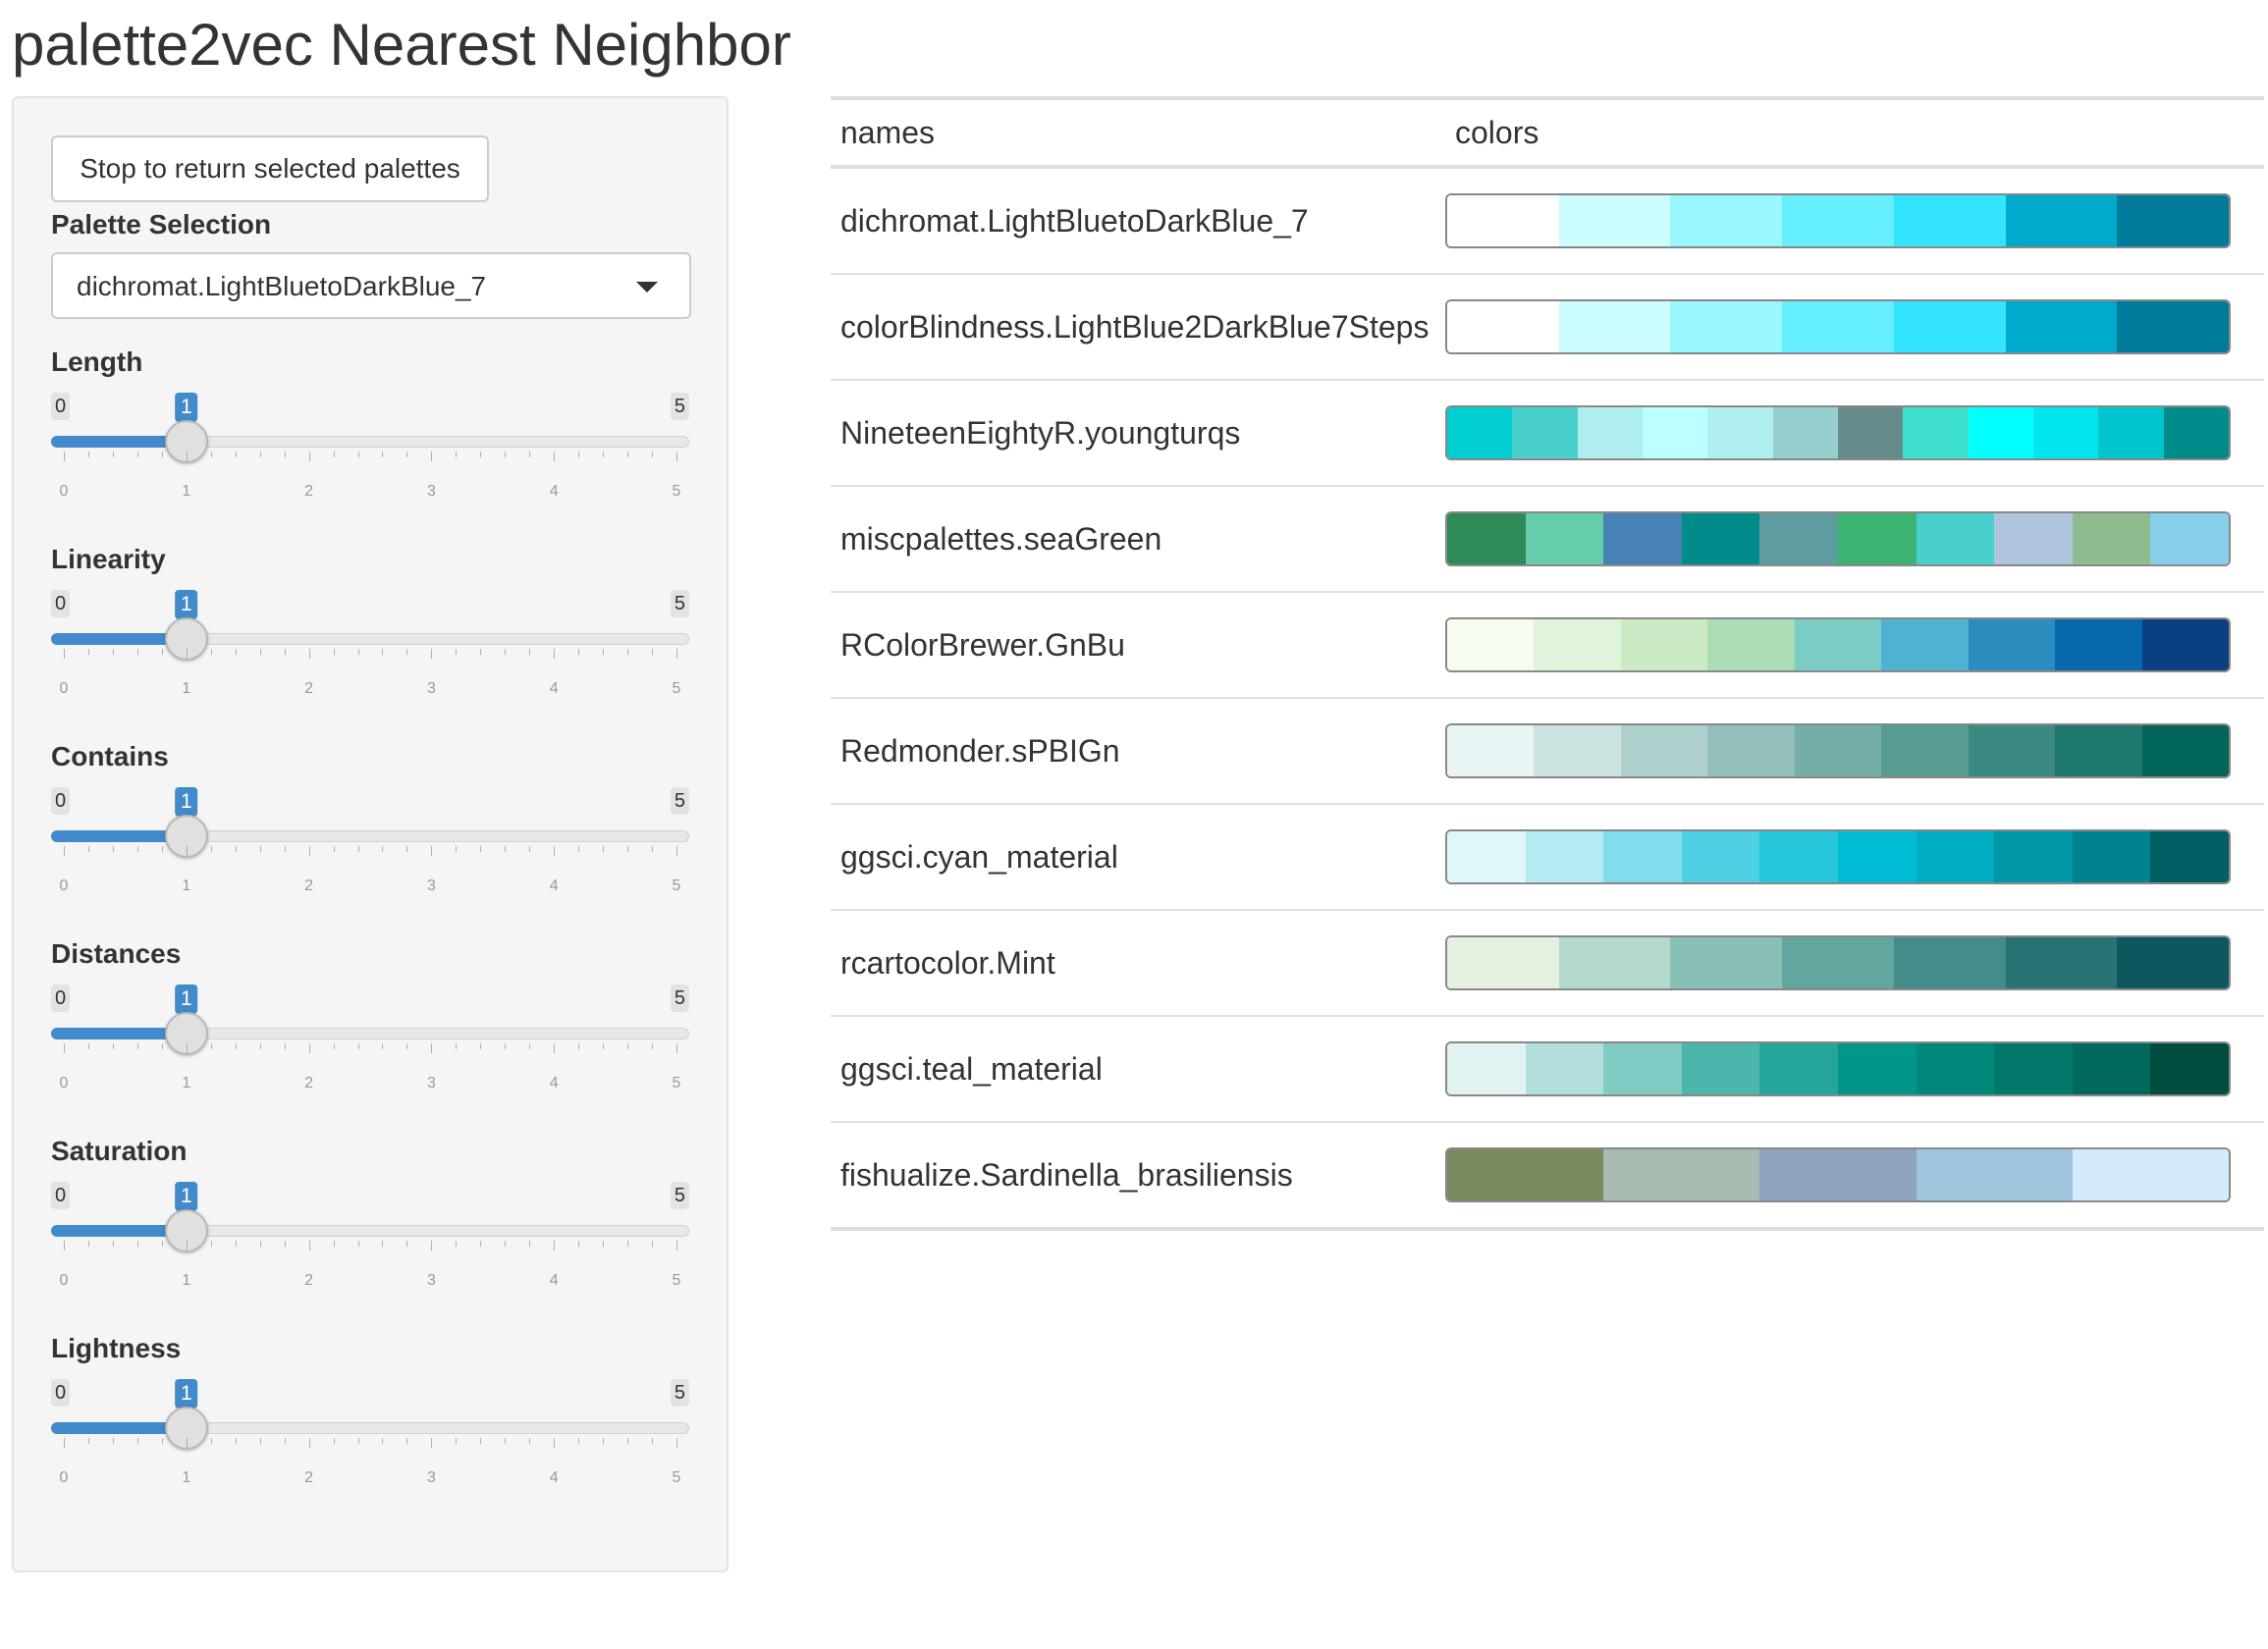  Describe the element at coordinates (370, 1212) in the screenshot. I see `saturation-slider: Saturation 0 5 1 0 1 2 3 4 5` at that location.